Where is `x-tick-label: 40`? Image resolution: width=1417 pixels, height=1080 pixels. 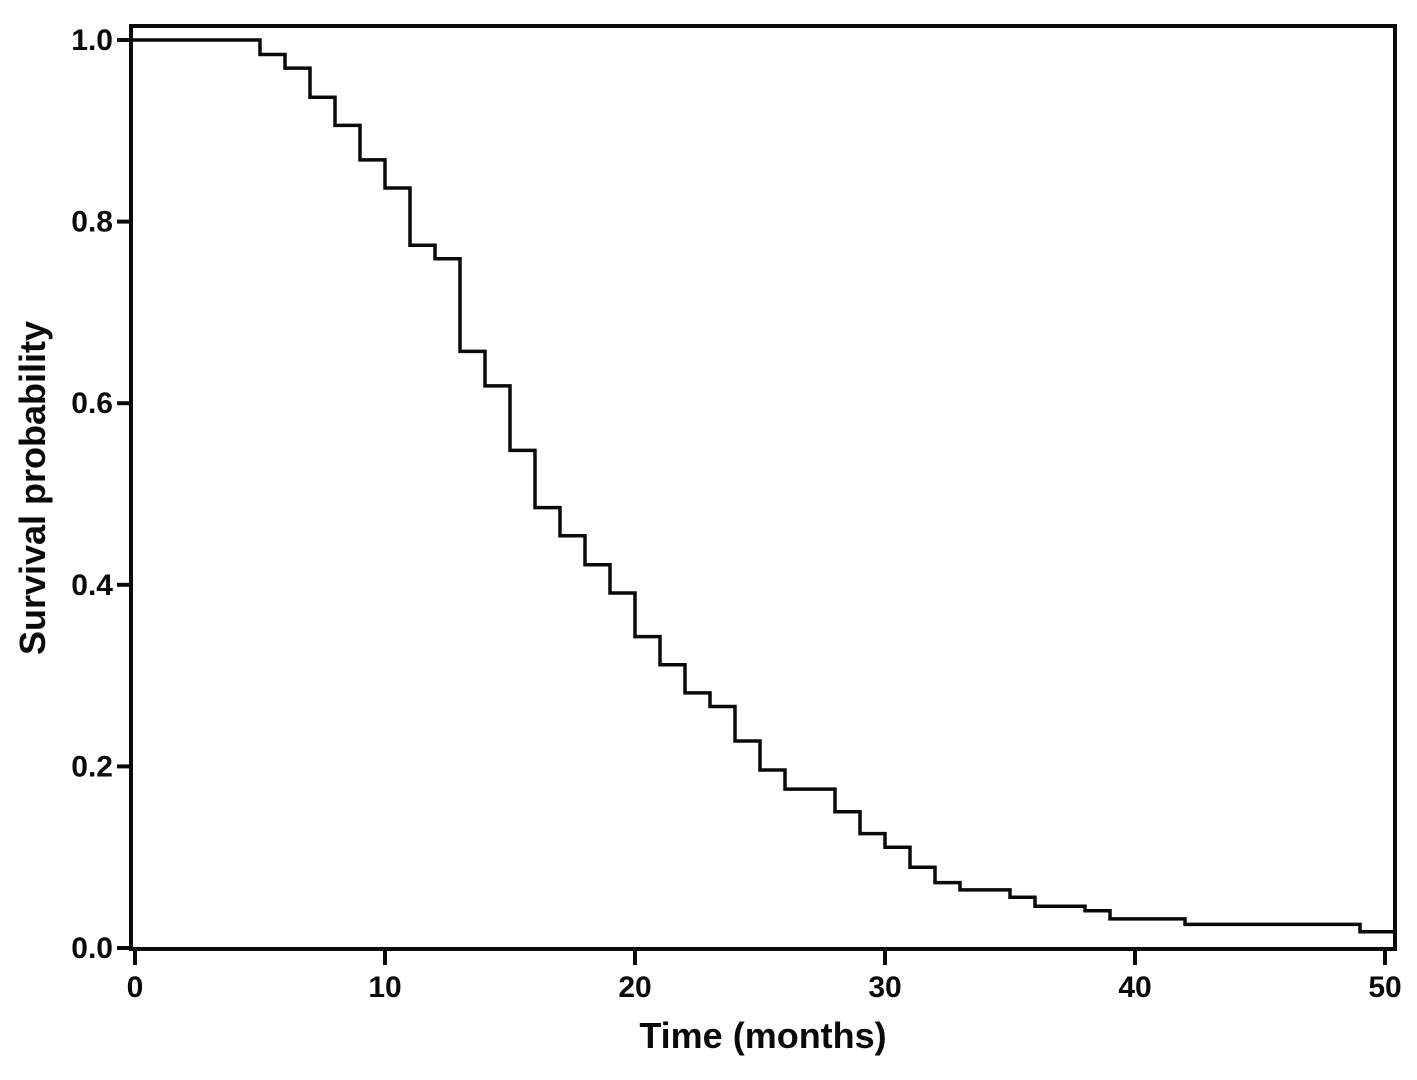
x-tick-label: 40 is located at coordinates (1134, 987).